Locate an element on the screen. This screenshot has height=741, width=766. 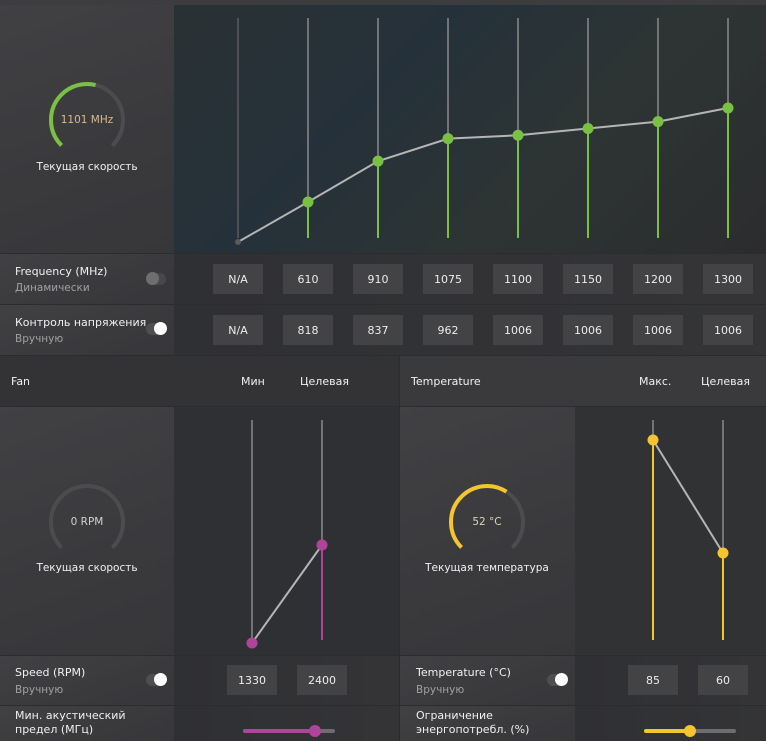
temp-toggle is located at coordinates (557, 679).